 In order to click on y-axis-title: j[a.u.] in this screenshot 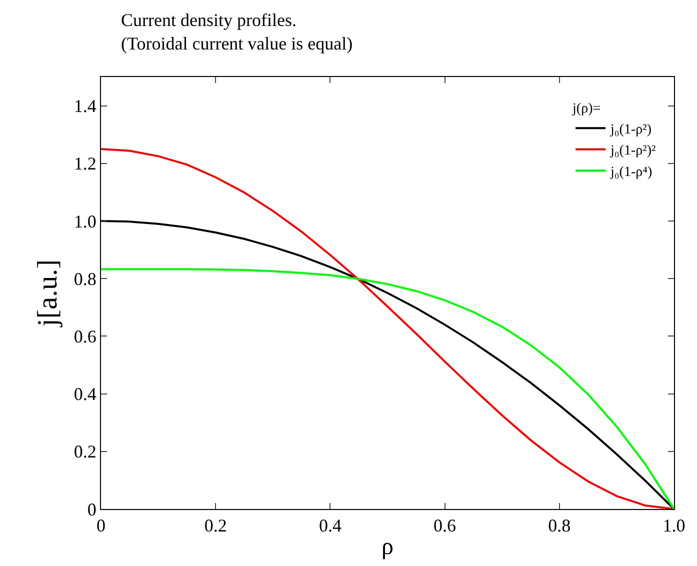, I will do `click(48, 294)`.